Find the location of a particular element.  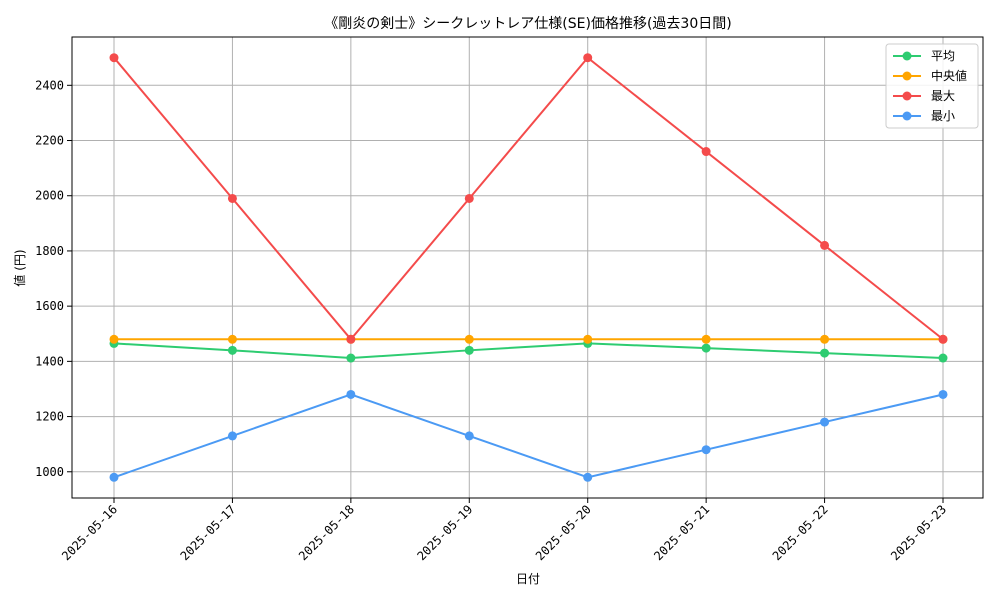

legend-label: 最小 is located at coordinates (943, 116).